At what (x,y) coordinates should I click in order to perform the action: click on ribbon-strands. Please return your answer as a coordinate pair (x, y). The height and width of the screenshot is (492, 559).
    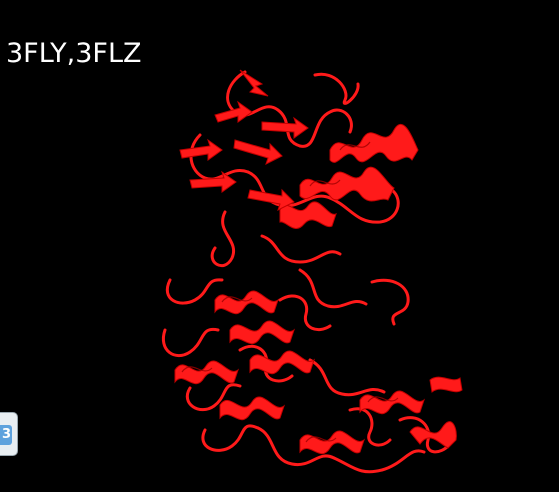
    Looking at the image, I should click on (244, 140).